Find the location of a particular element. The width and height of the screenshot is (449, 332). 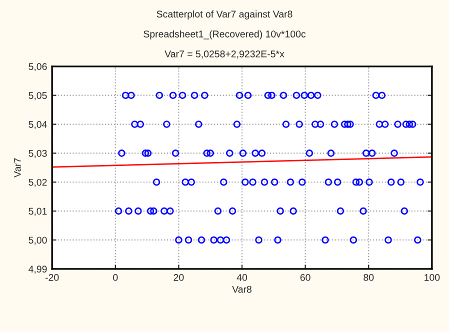

x-tick-label: 40 is located at coordinates (242, 277).